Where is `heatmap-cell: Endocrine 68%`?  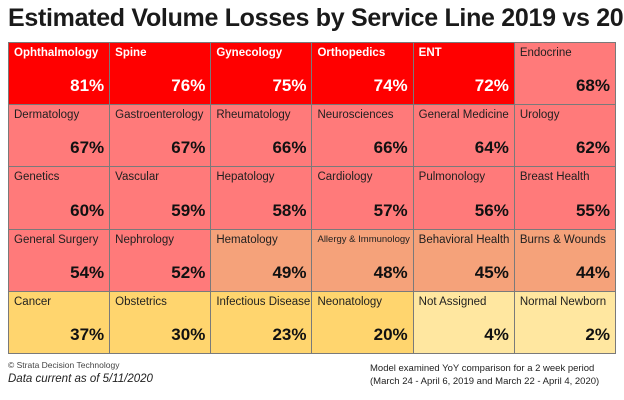
heatmap-cell: Endocrine 68% is located at coordinates (565, 74).